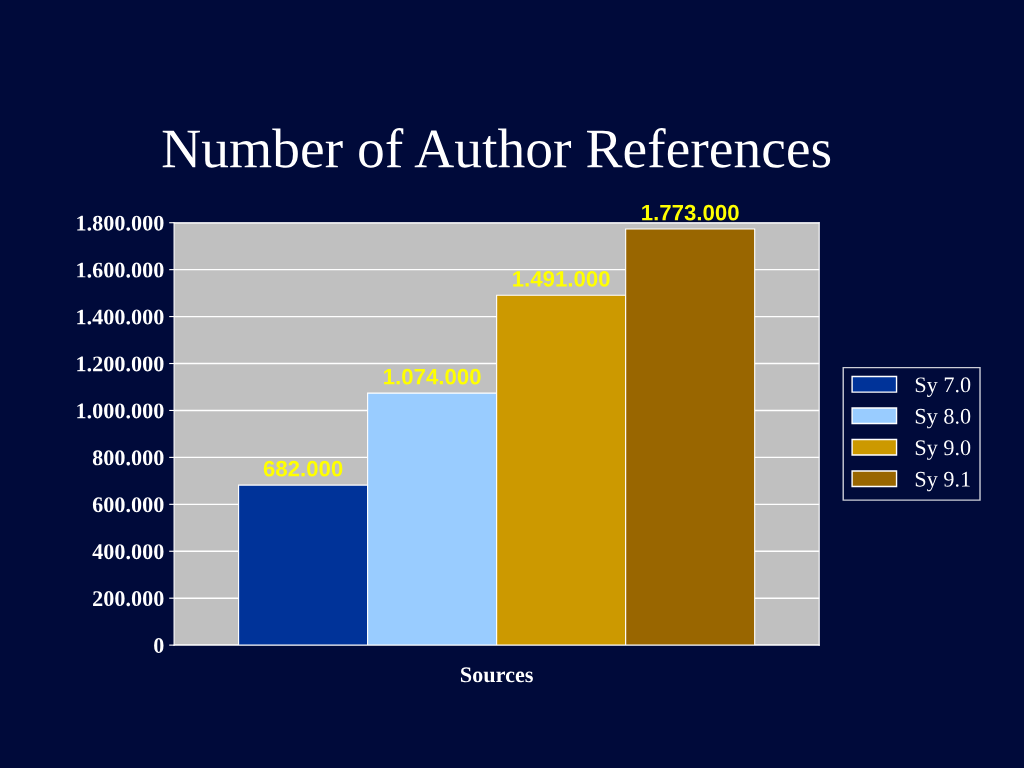 This screenshot has height=768, width=1024. What do you see at coordinates (943, 450) in the screenshot?
I see `legend-label: Sy 9.0` at bounding box center [943, 450].